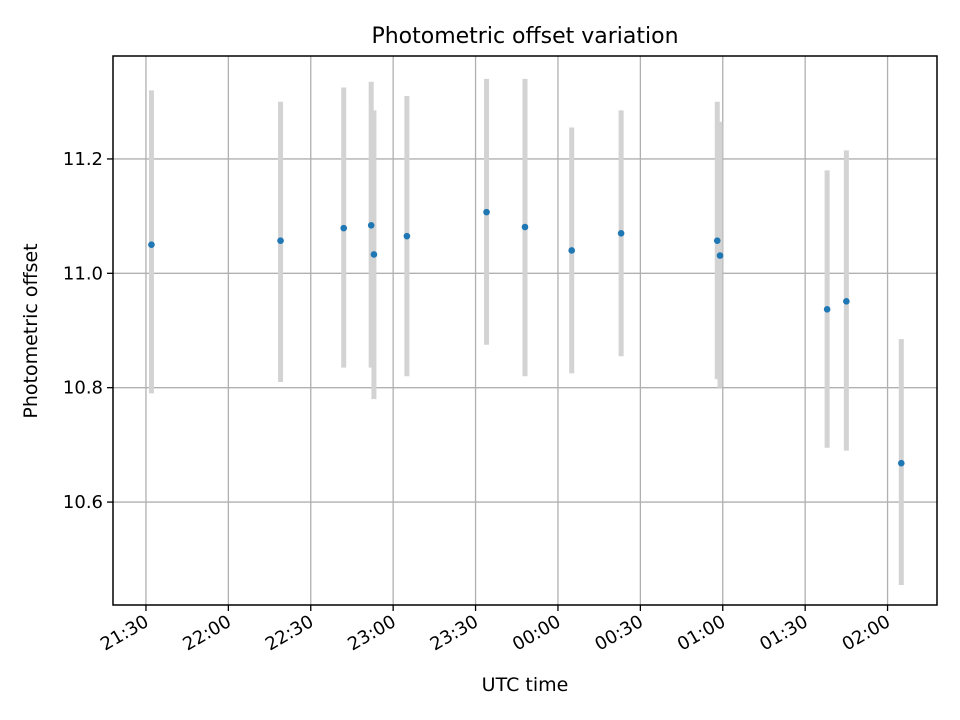 The width and height of the screenshot is (960, 720). I want to click on x-tick-label: 01:30, so click(783, 633).